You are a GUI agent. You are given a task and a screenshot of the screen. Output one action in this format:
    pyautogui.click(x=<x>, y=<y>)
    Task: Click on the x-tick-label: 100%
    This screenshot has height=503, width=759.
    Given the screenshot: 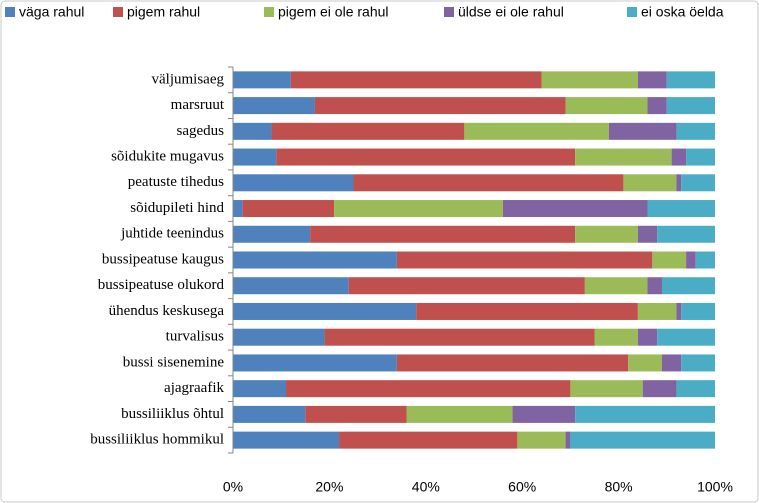 What is the action you would take?
    pyautogui.click(x=715, y=487)
    